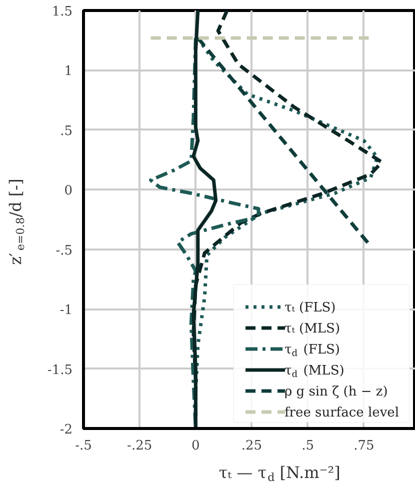 This screenshot has width=415, height=488. What do you see at coordinates (66, 131) in the screenshot?
I see `y-tick-label: .5` at bounding box center [66, 131].